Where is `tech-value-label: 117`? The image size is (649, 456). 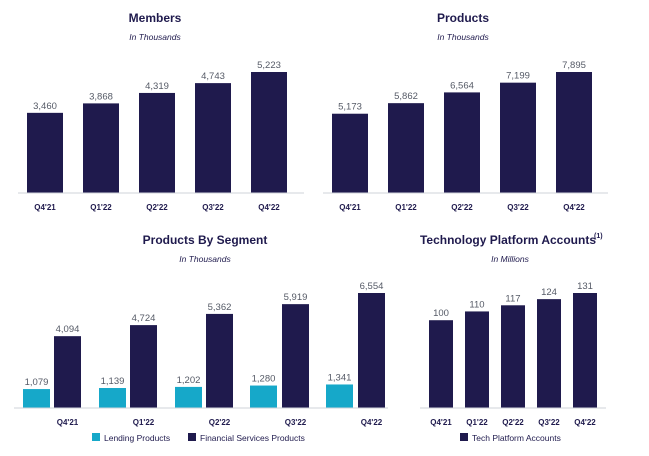
tech-value-label: 117 is located at coordinates (512, 298).